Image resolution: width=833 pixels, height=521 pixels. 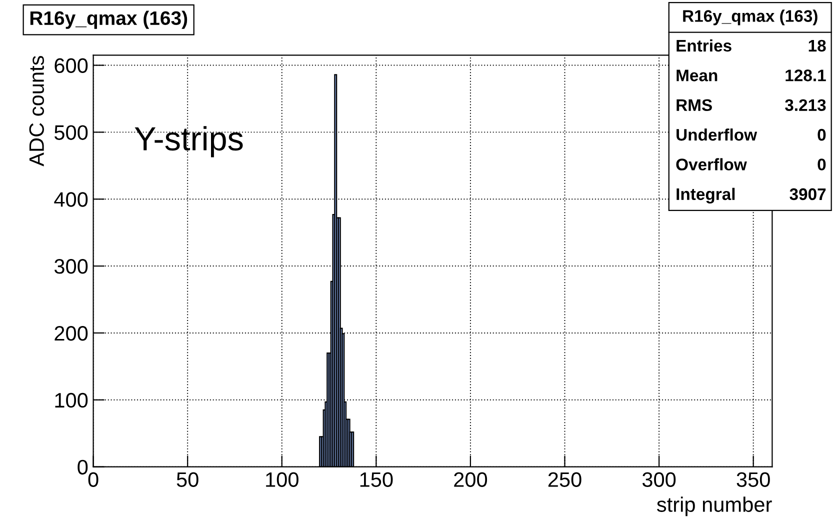 What do you see at coordinates (282, 479) in the screenshot?
I see `x-tick-label: 100` at bounding box center [282, 479].